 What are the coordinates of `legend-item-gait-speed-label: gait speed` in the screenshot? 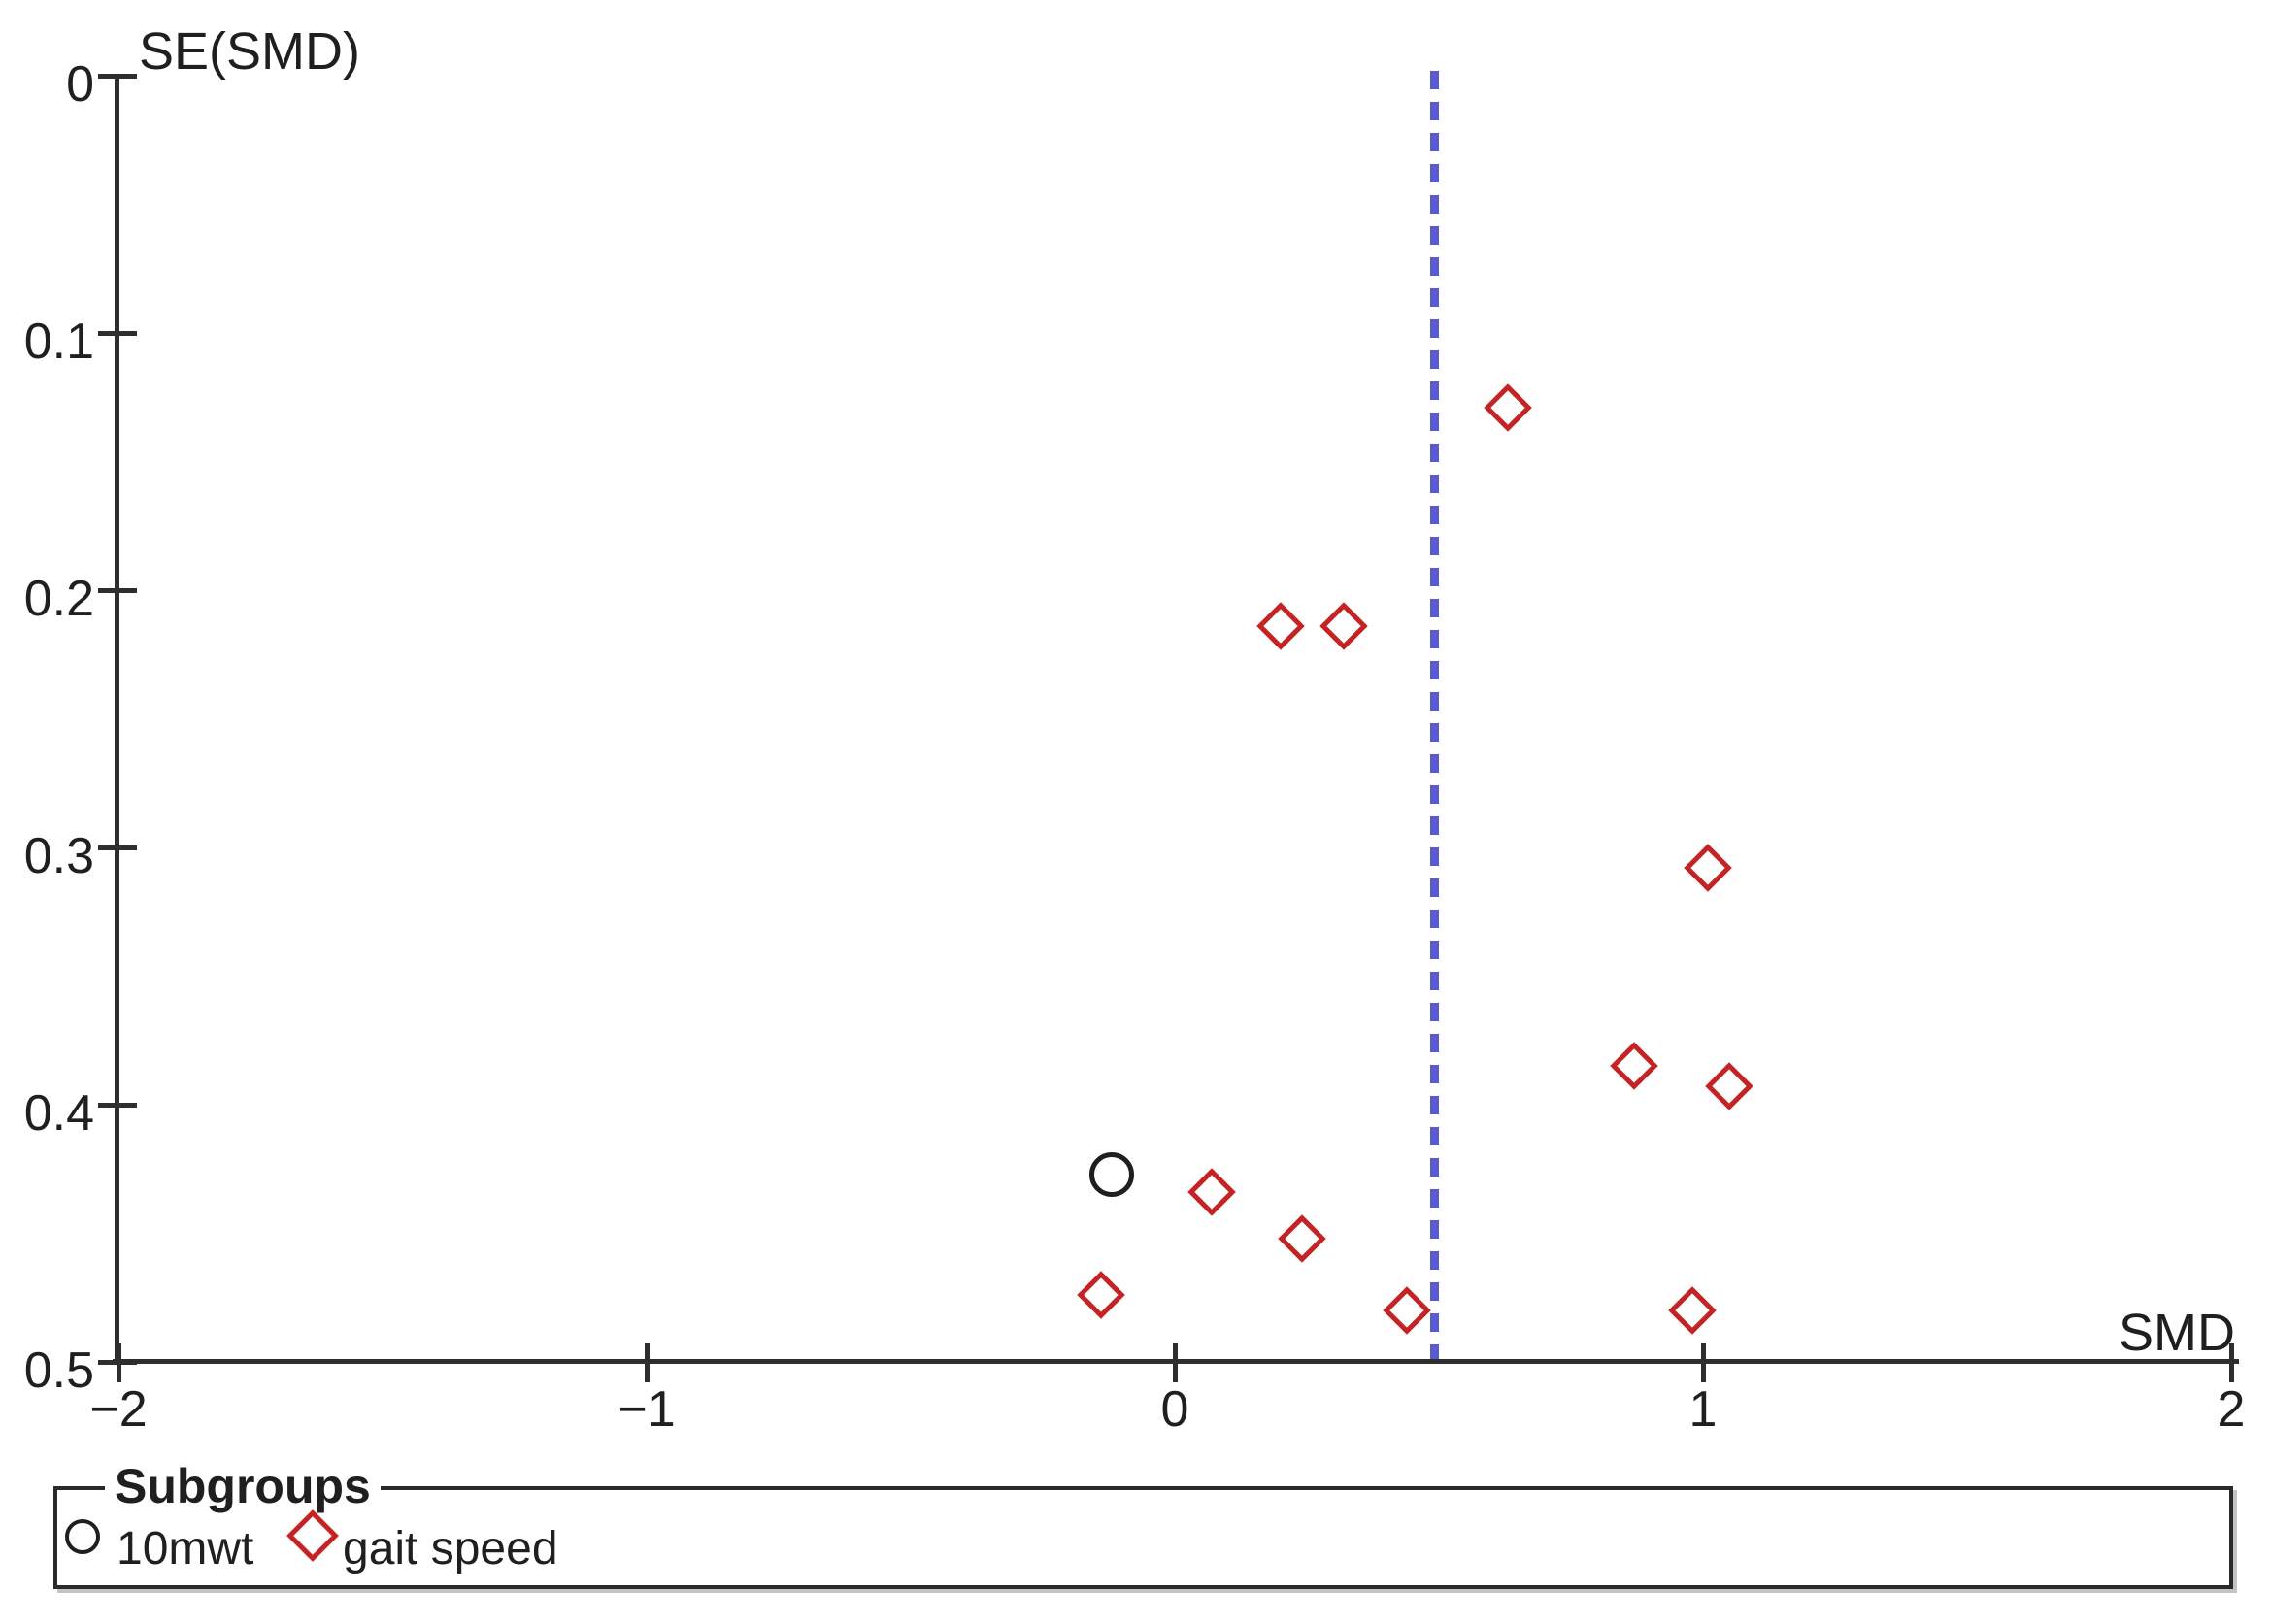 It's located at (450, 1548).